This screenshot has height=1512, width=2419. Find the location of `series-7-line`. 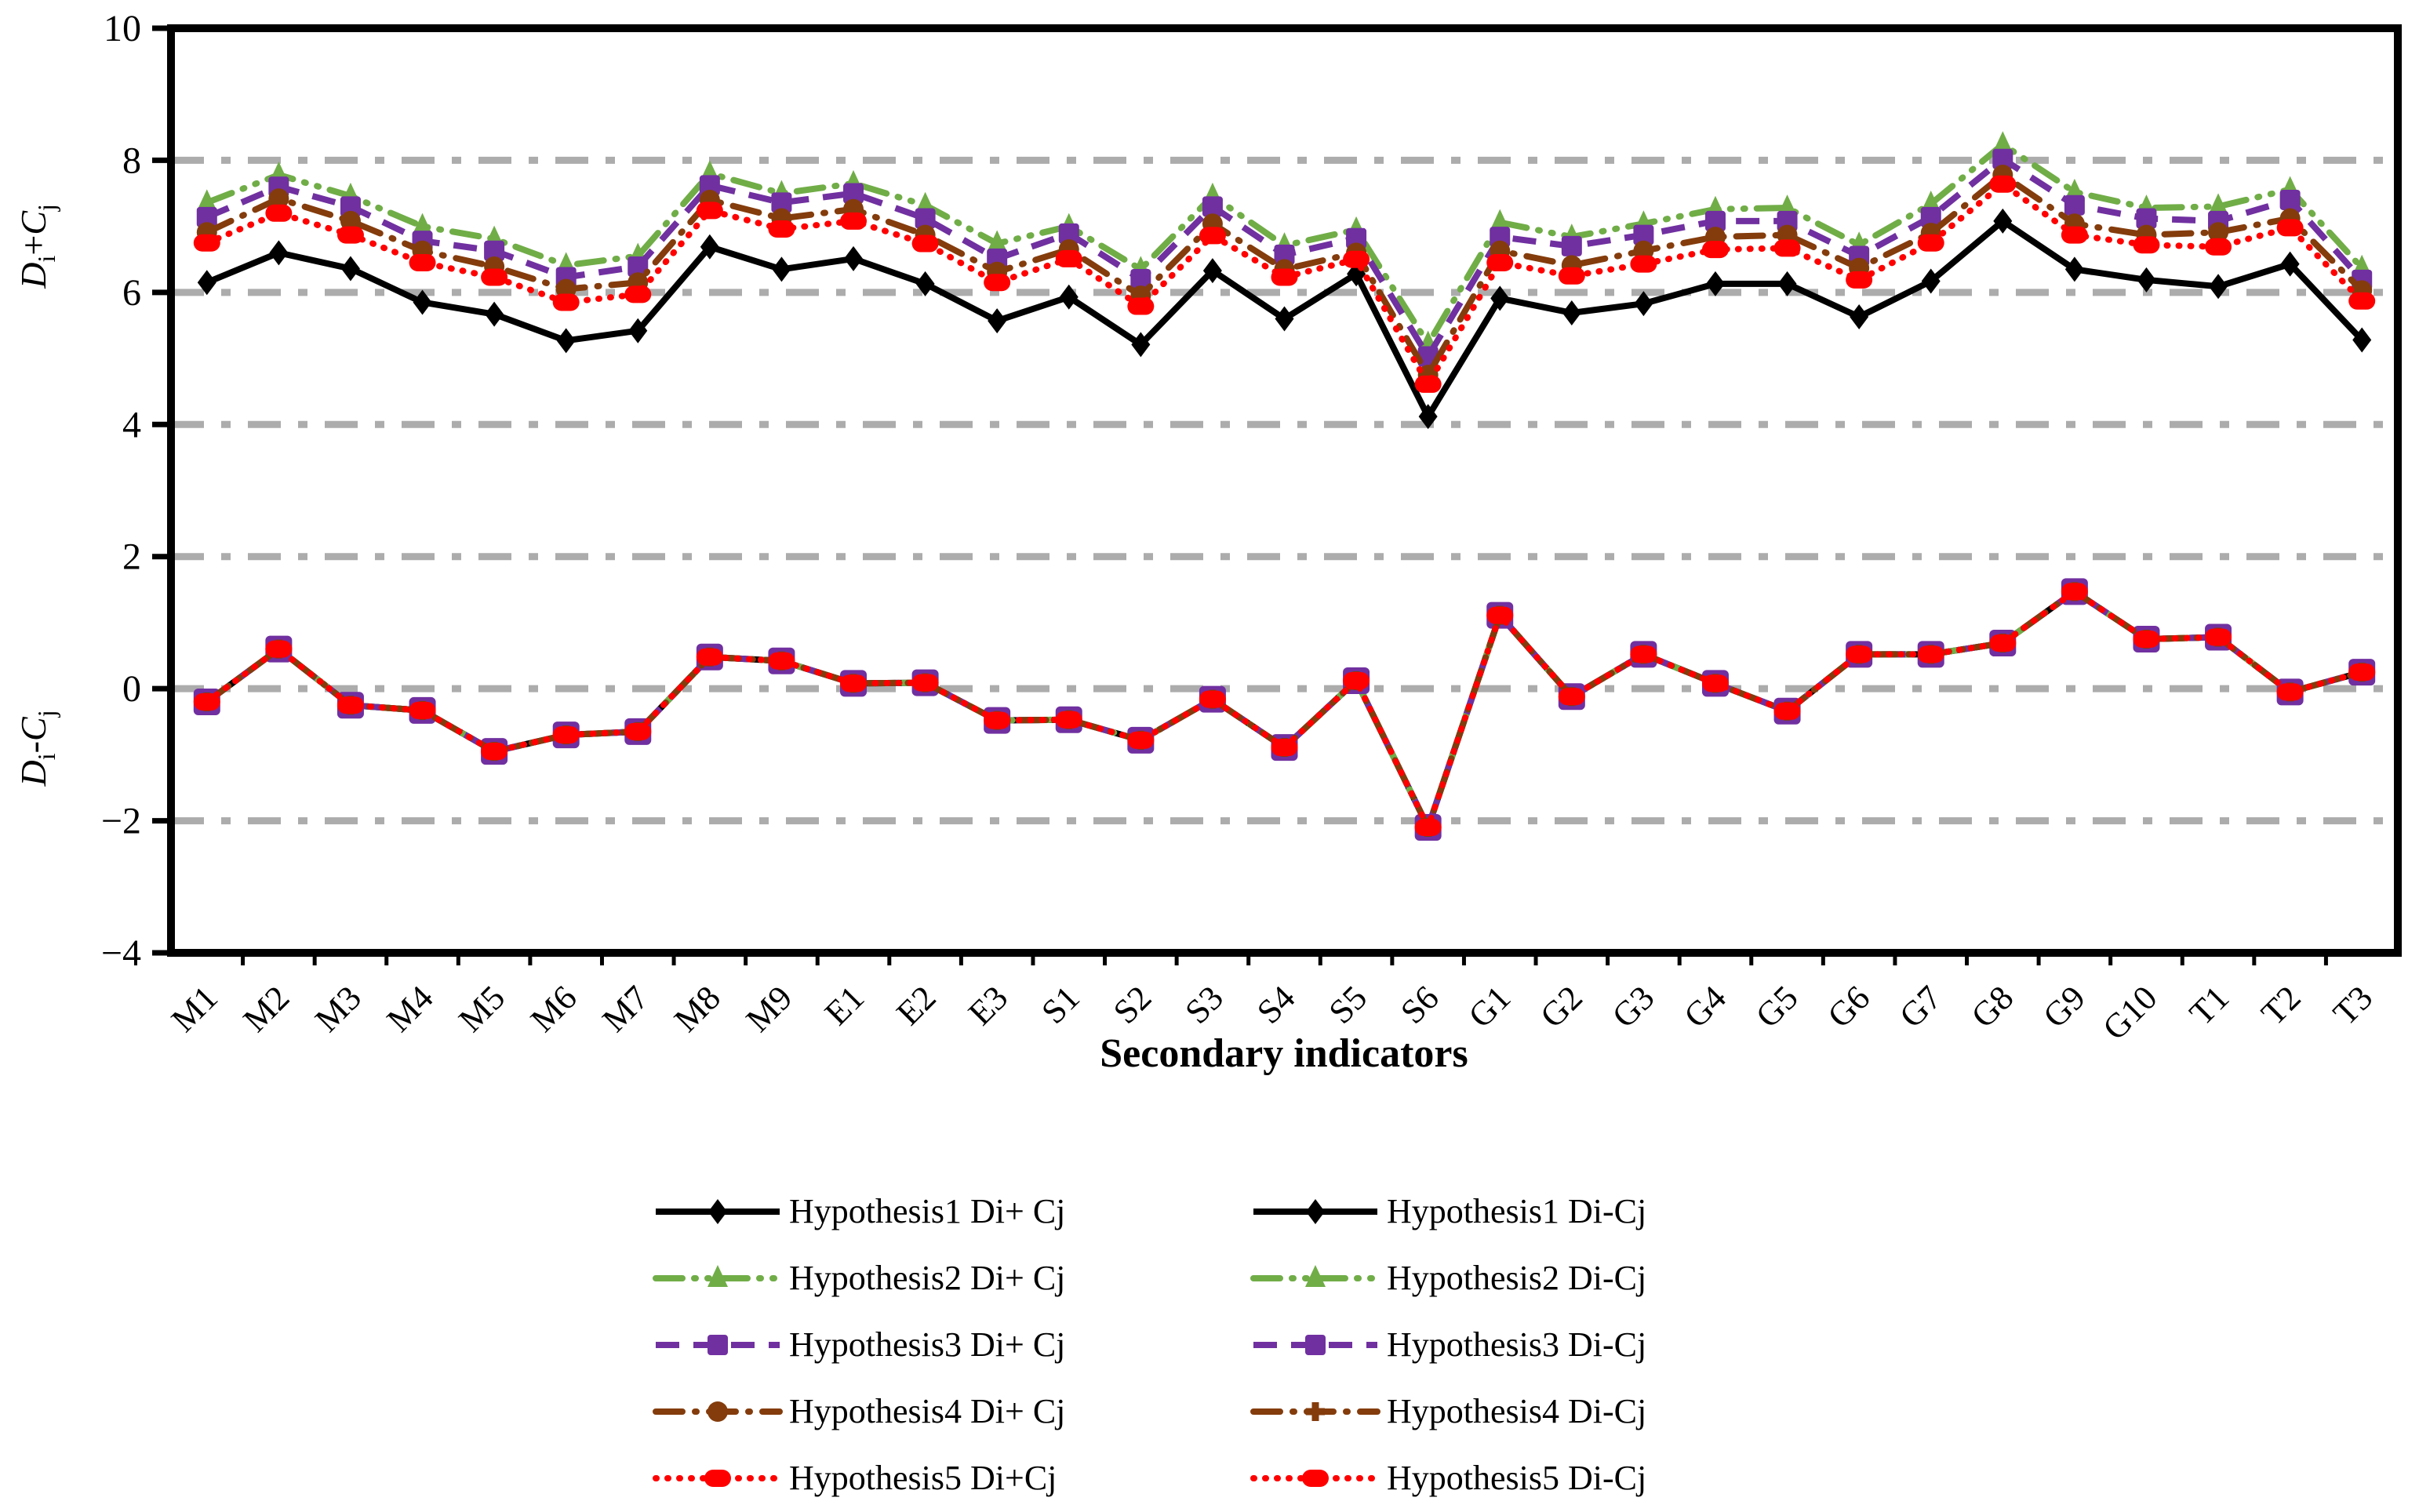

series-7-line is located at coordinates (1284, 709).